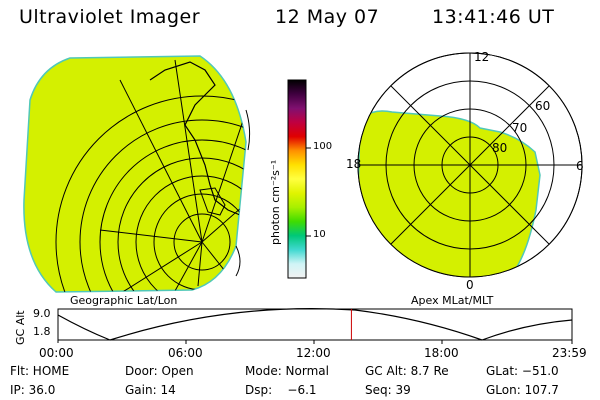 This screenshot has width=600, height=400. Describe the element at coordinates (319, 234) in the screenshot. I see `colorbar-label-10: 10` at that location.